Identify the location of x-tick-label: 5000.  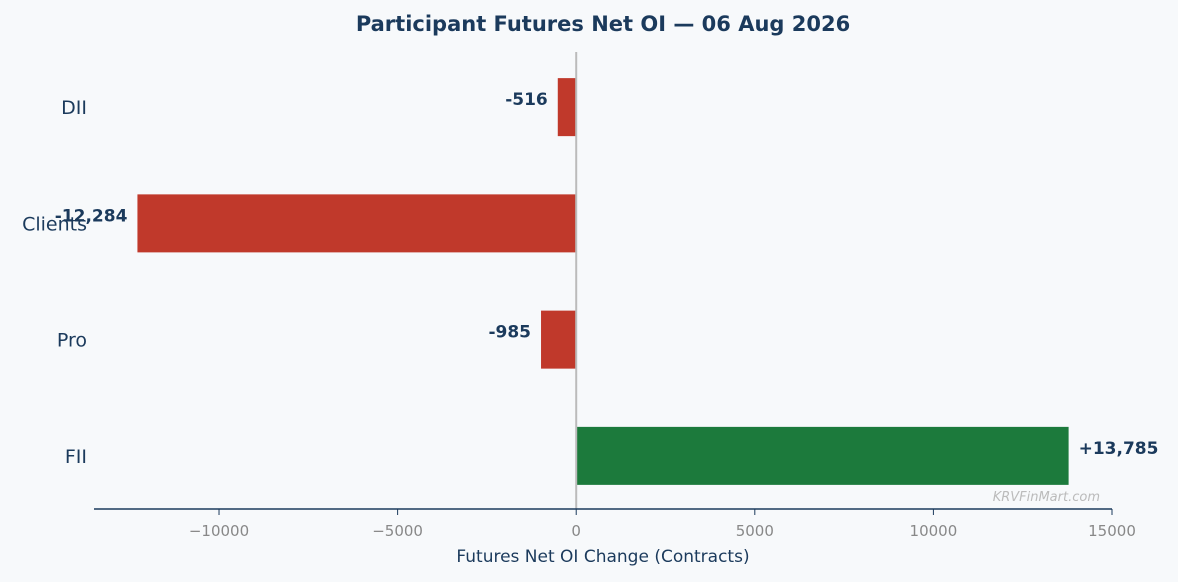
(755, 531).